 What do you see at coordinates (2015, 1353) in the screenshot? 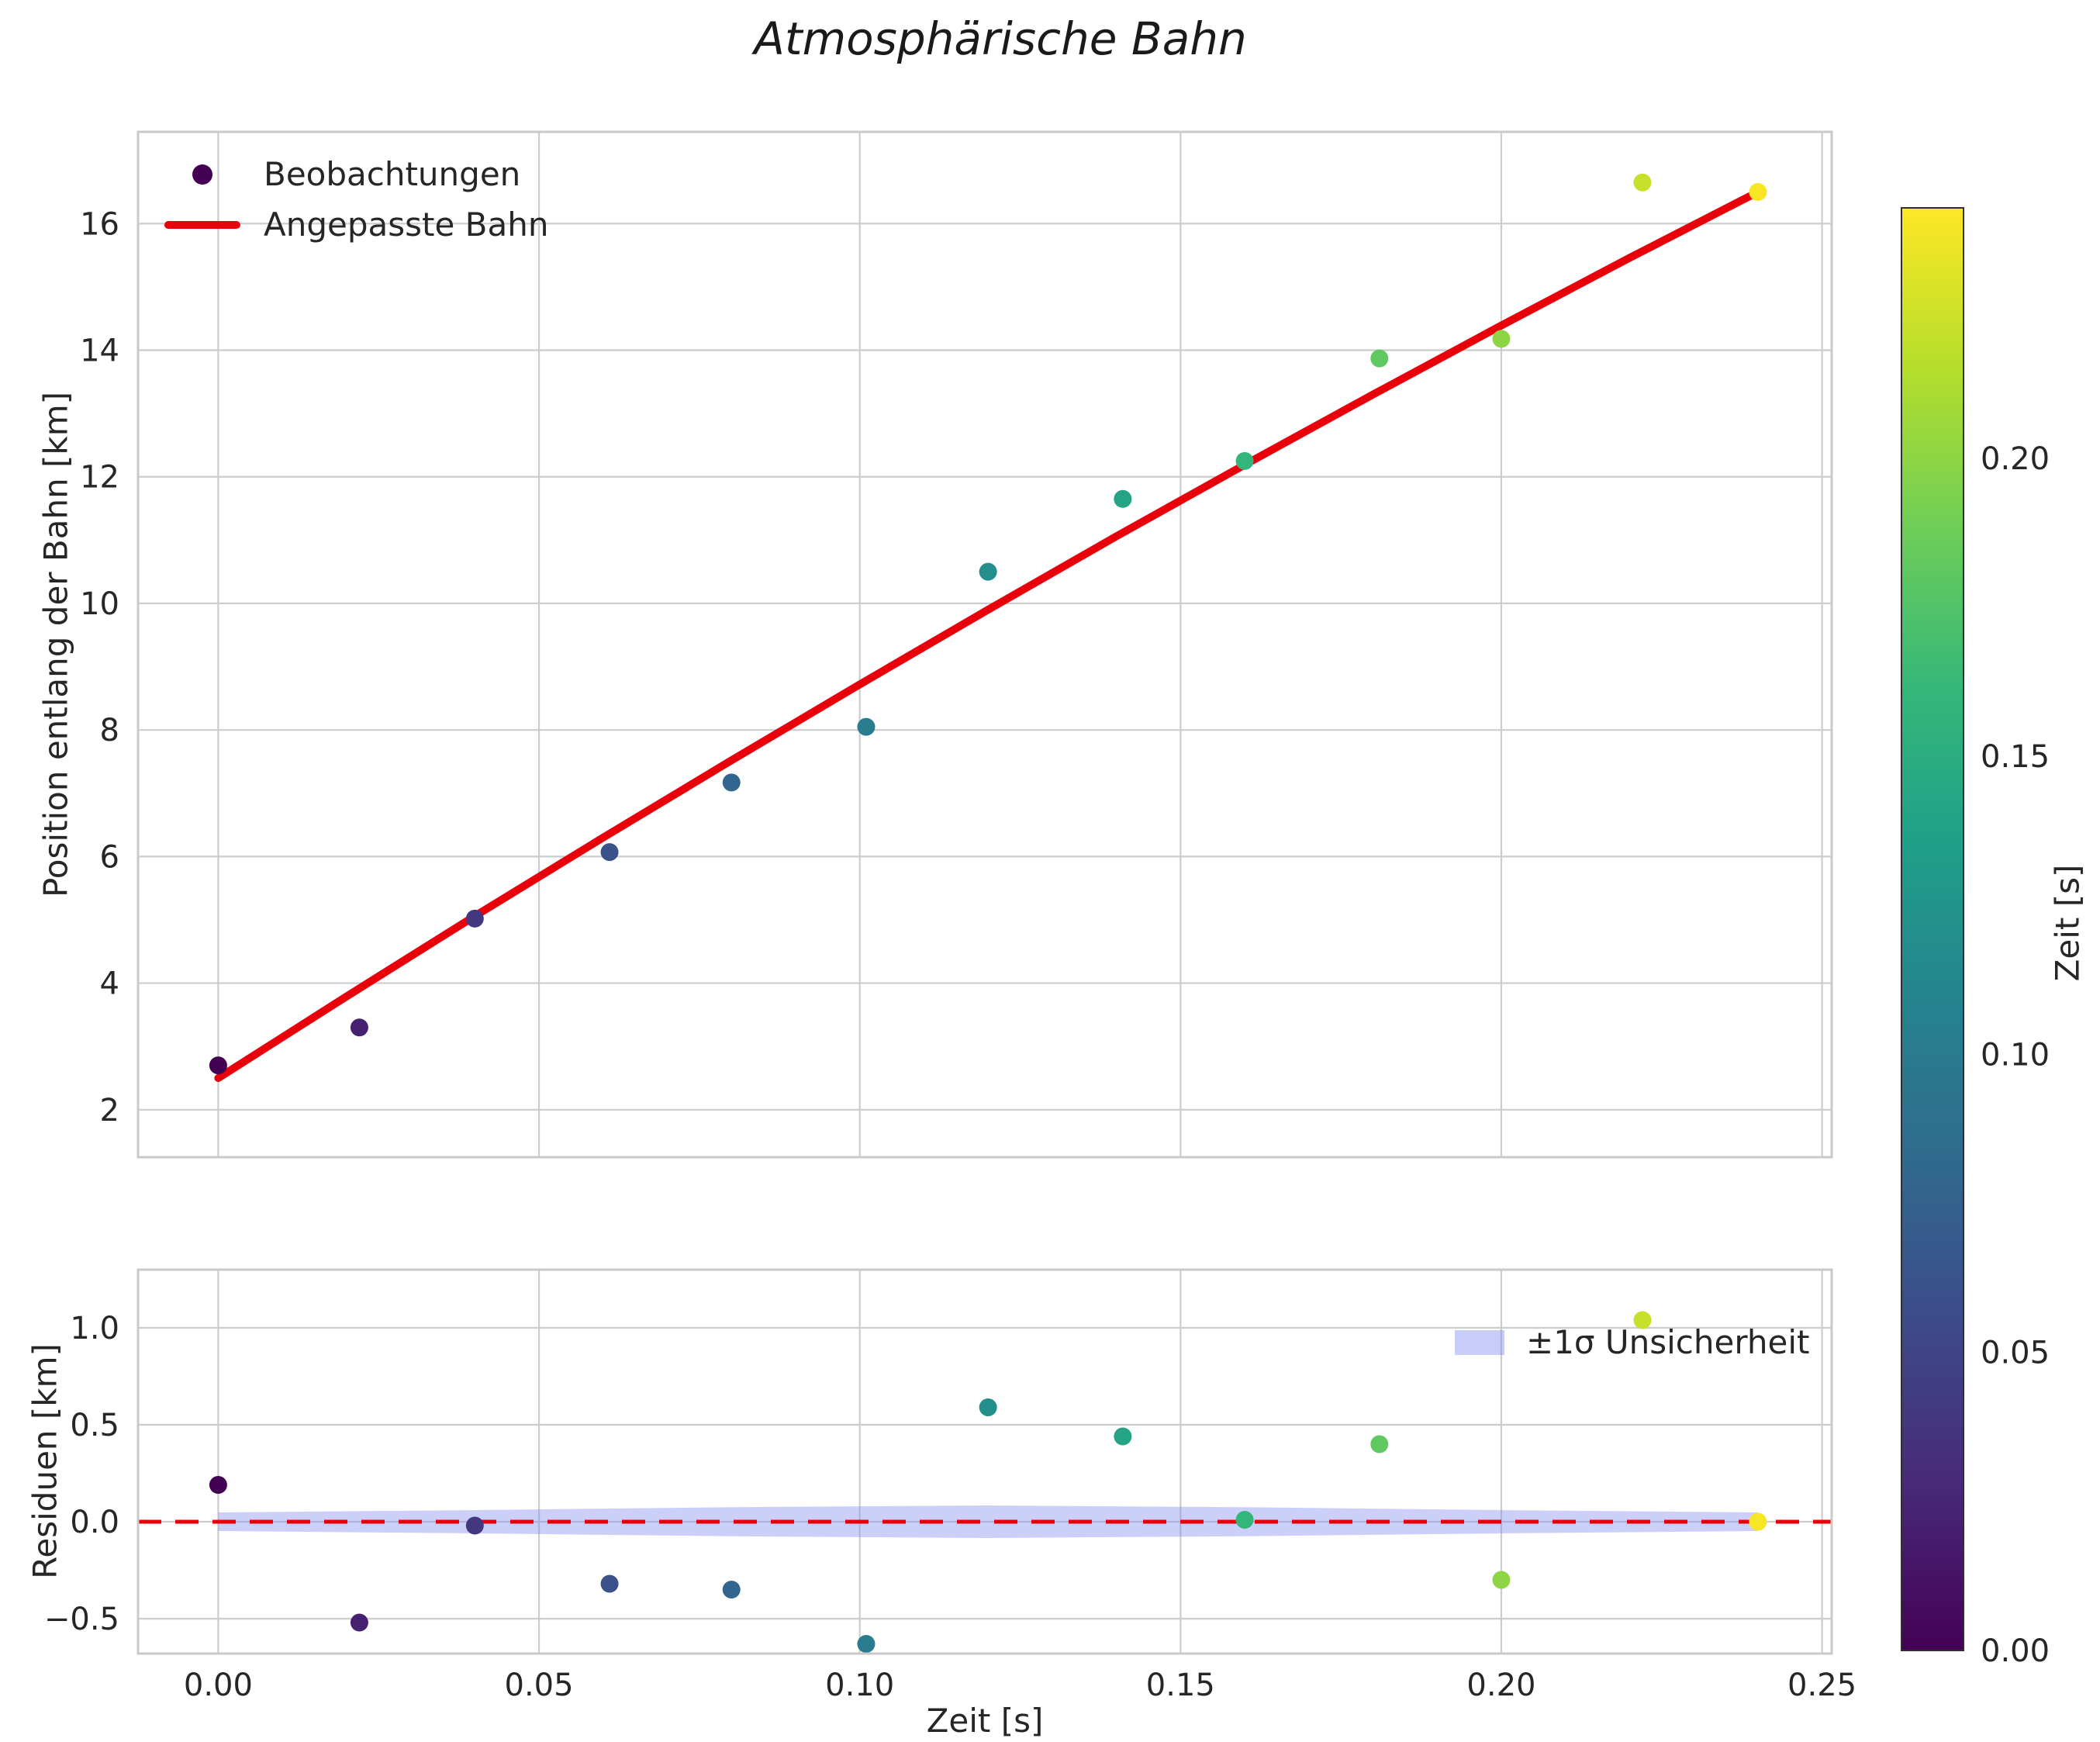
I see `colorbar-tick-label: 0.05` at bounding box center [2015, 1353].